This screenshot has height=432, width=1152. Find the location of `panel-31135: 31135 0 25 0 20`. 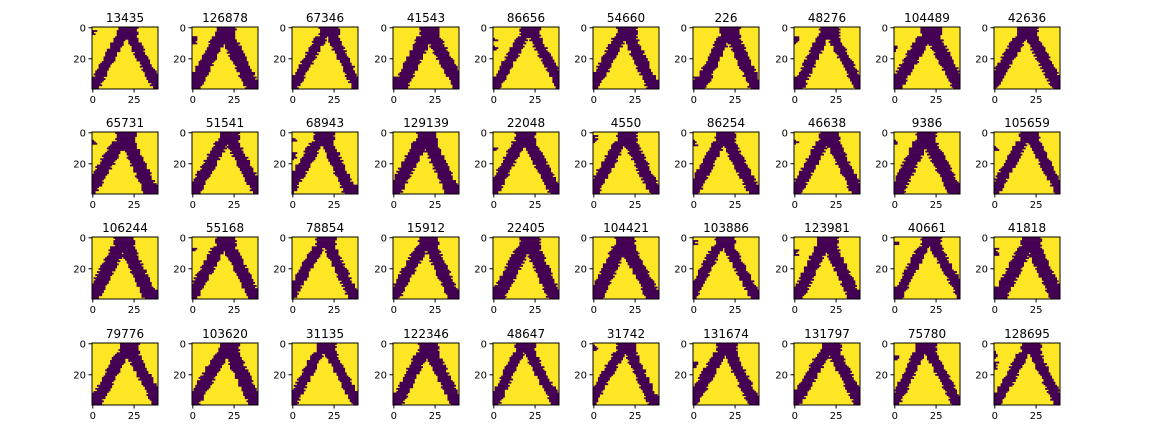

panel-31135: 31135 0 25 0 20 is located at coordinates (316, 374).